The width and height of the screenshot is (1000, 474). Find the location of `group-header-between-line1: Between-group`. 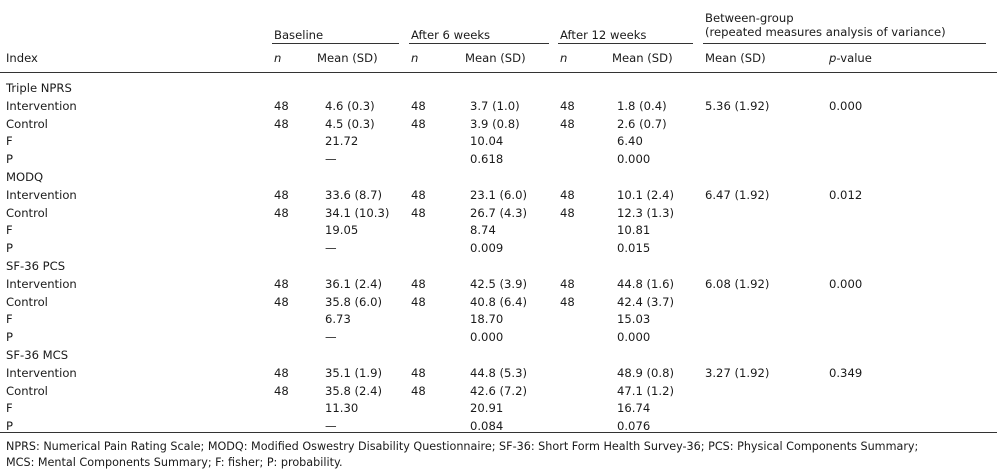

group-header-between-line1: Between-group is located at coordinates (749, 18).